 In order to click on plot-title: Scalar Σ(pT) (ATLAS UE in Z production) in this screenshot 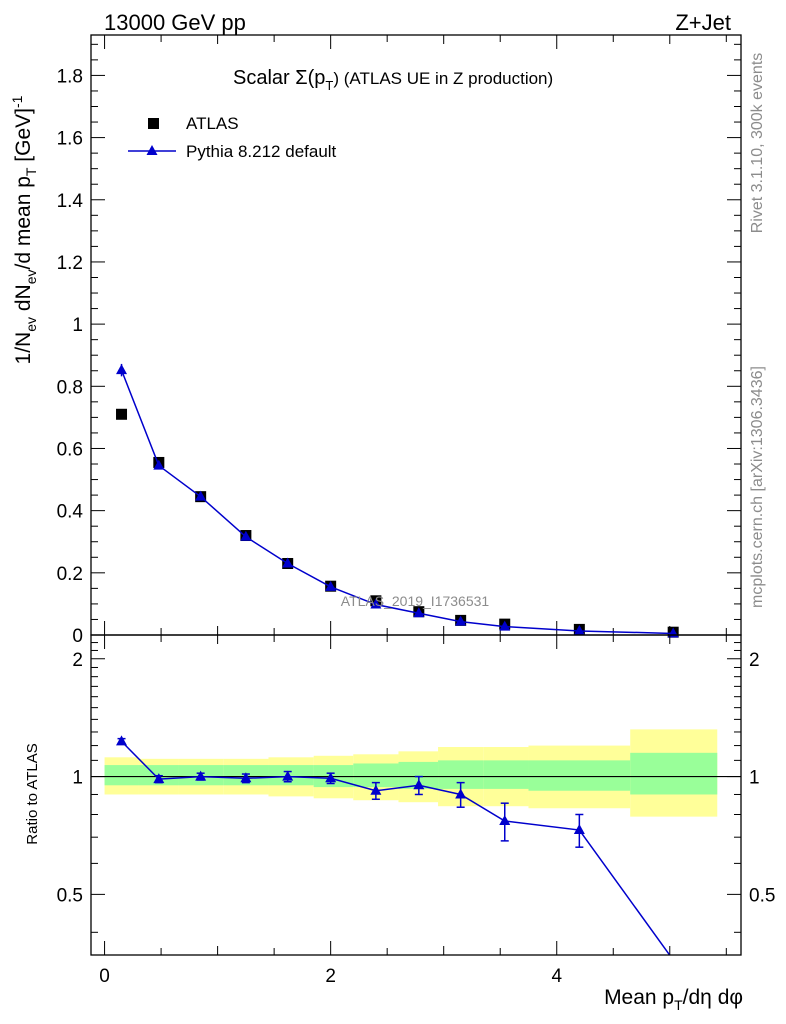, I will do `click(393, 80)`.